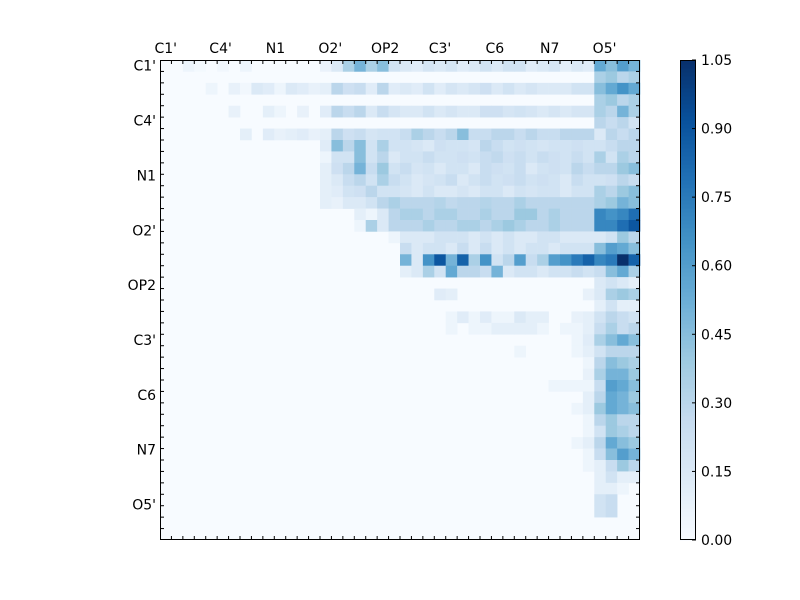  Describe the element at coordinates (716, 198) in the screenshot. I see `colorbar-tick-label: 0.75` at that location.